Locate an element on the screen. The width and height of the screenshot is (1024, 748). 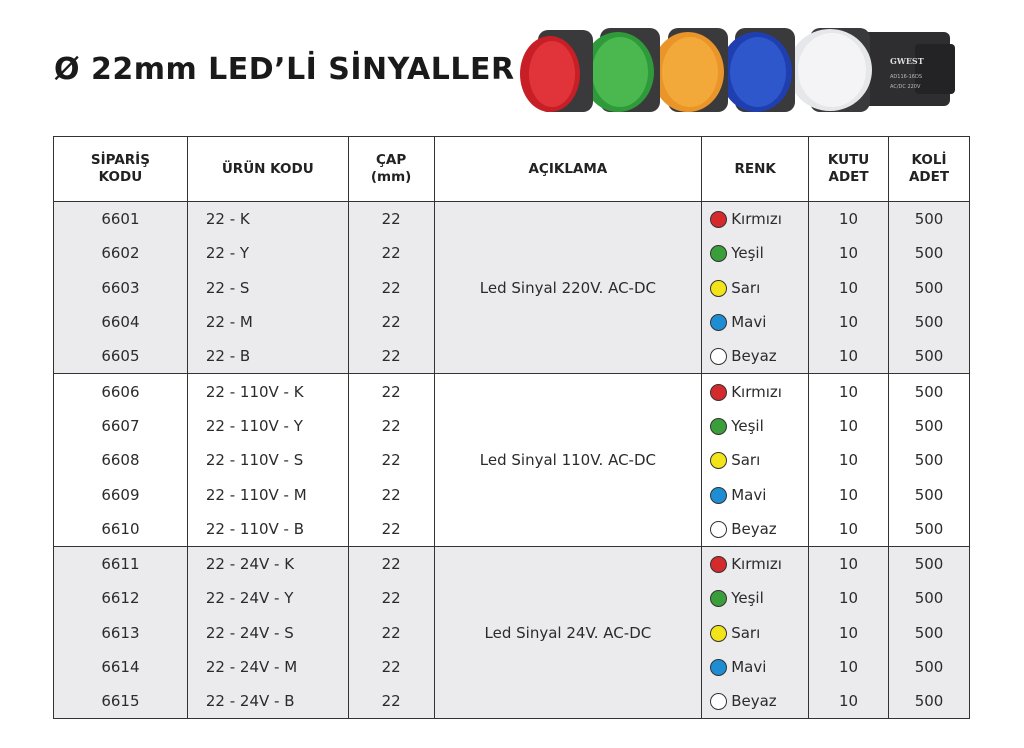
aciklama-cell: Led Sinyal 24V. AC-DC is located at coordinates (568, 633).